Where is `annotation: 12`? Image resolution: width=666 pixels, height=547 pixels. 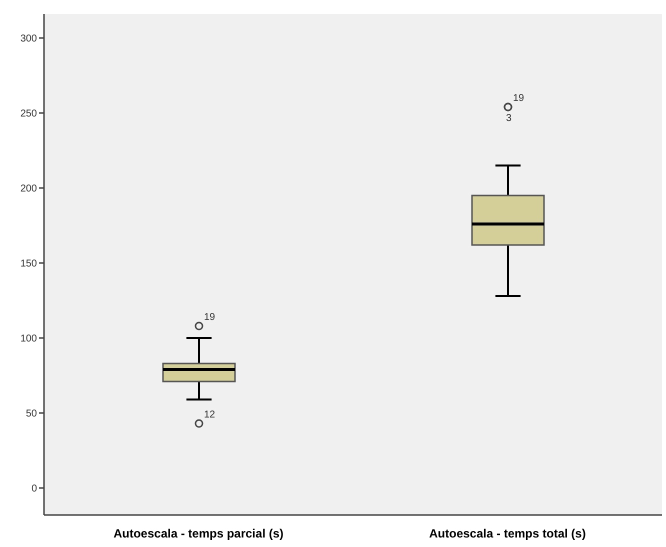 annotation: 12 is located at coordinates (210, 415).